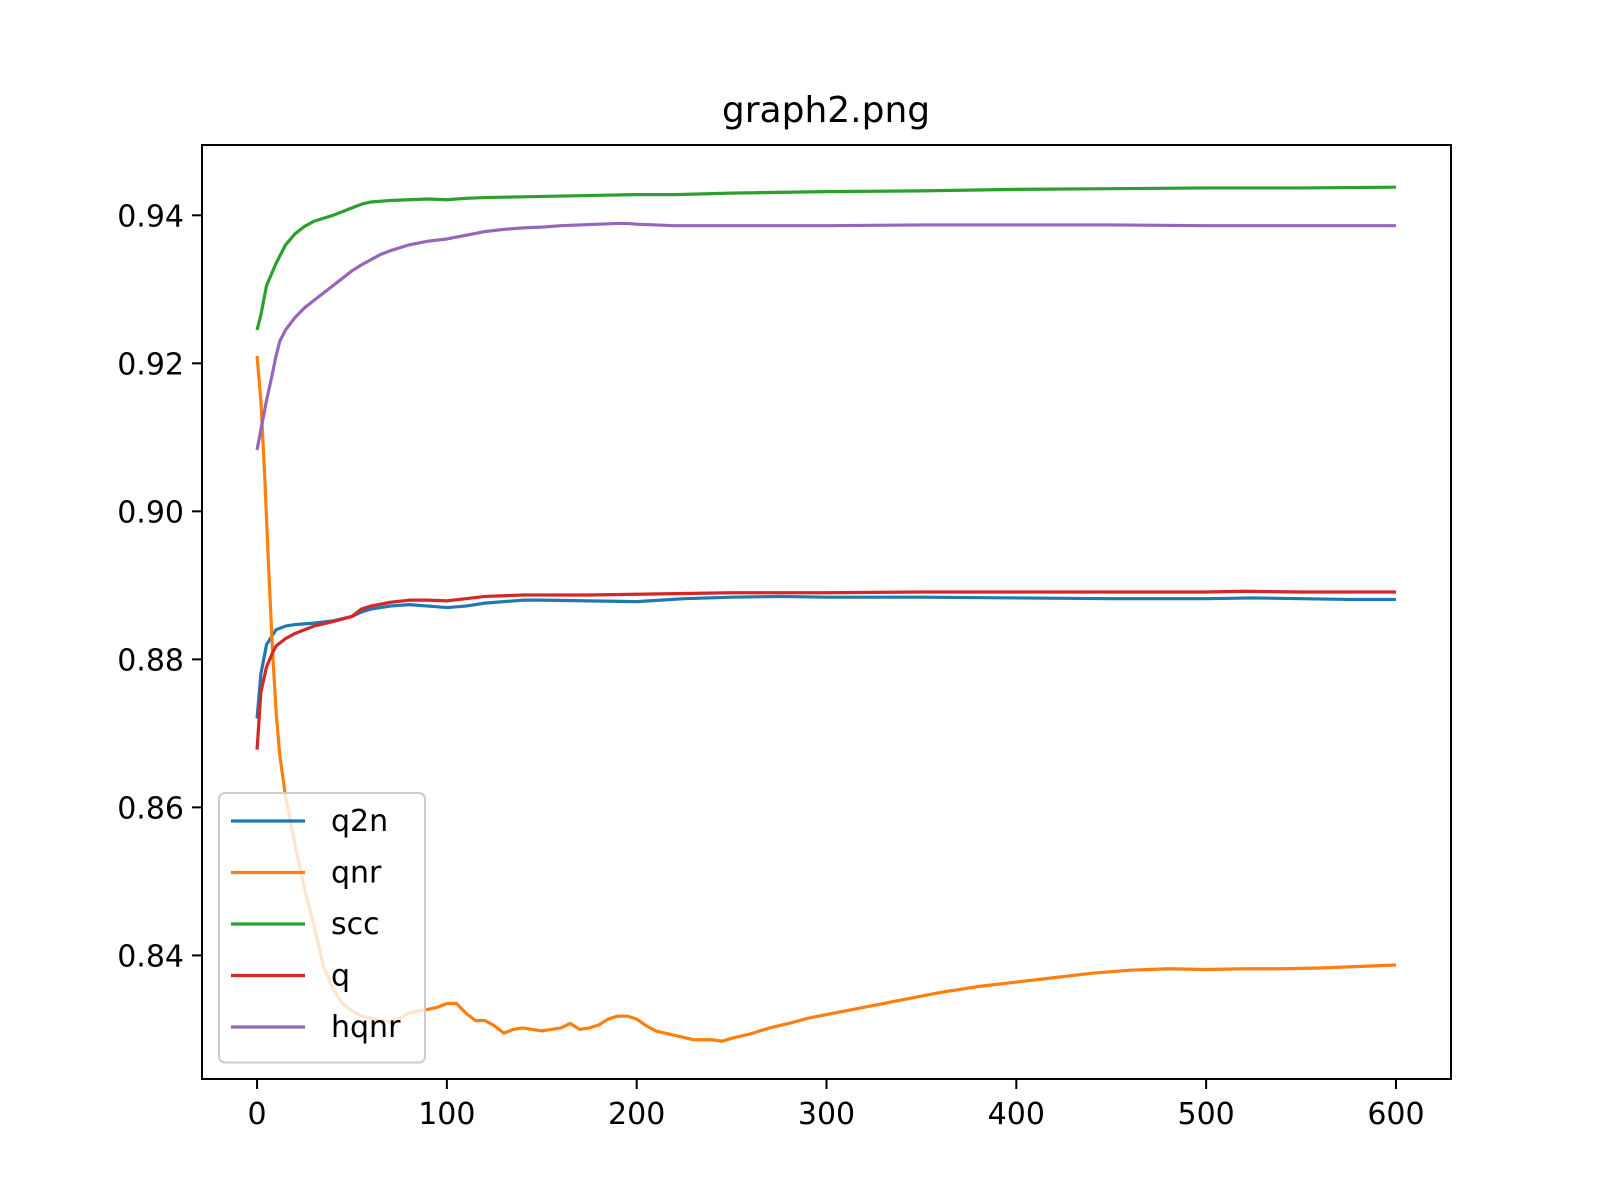 This screenshot has height=1200, width=1600. I want to click on legend: q2n qnr scc q hqnr, so click(322, 928).